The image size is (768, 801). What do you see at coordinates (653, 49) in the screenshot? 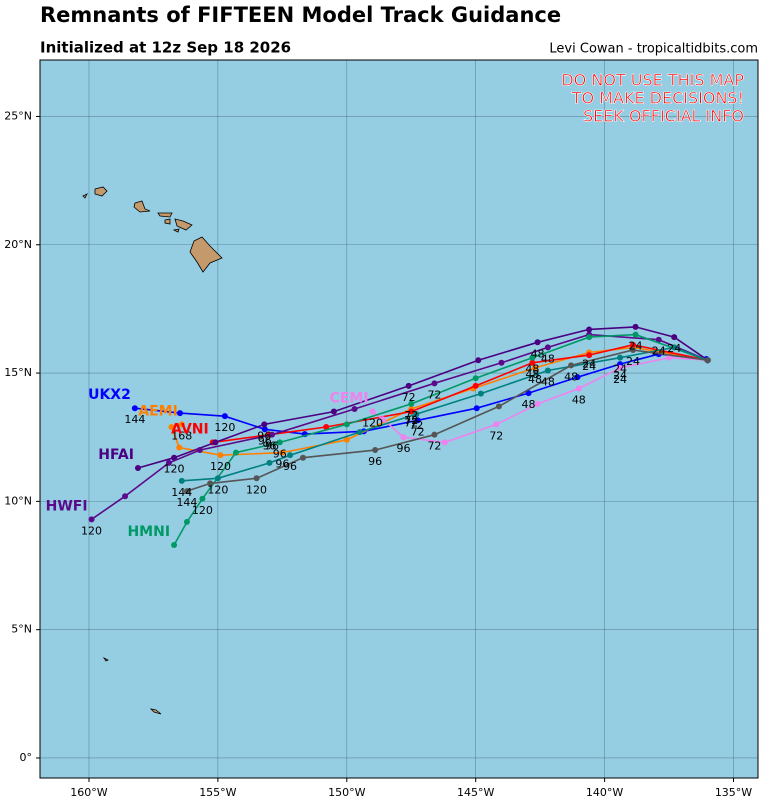
I see `credit: Levi Cowan - tropicaltidbits.com` at bounding box center [653, 49].